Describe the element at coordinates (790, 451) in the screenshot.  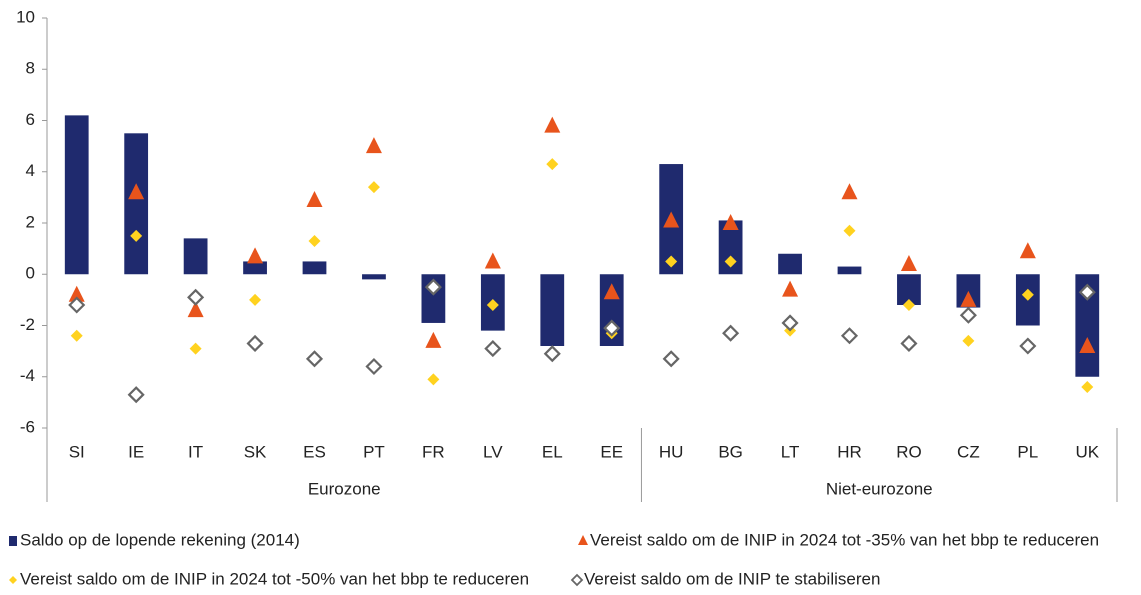
I see `x-tick-label: LT` at that location.